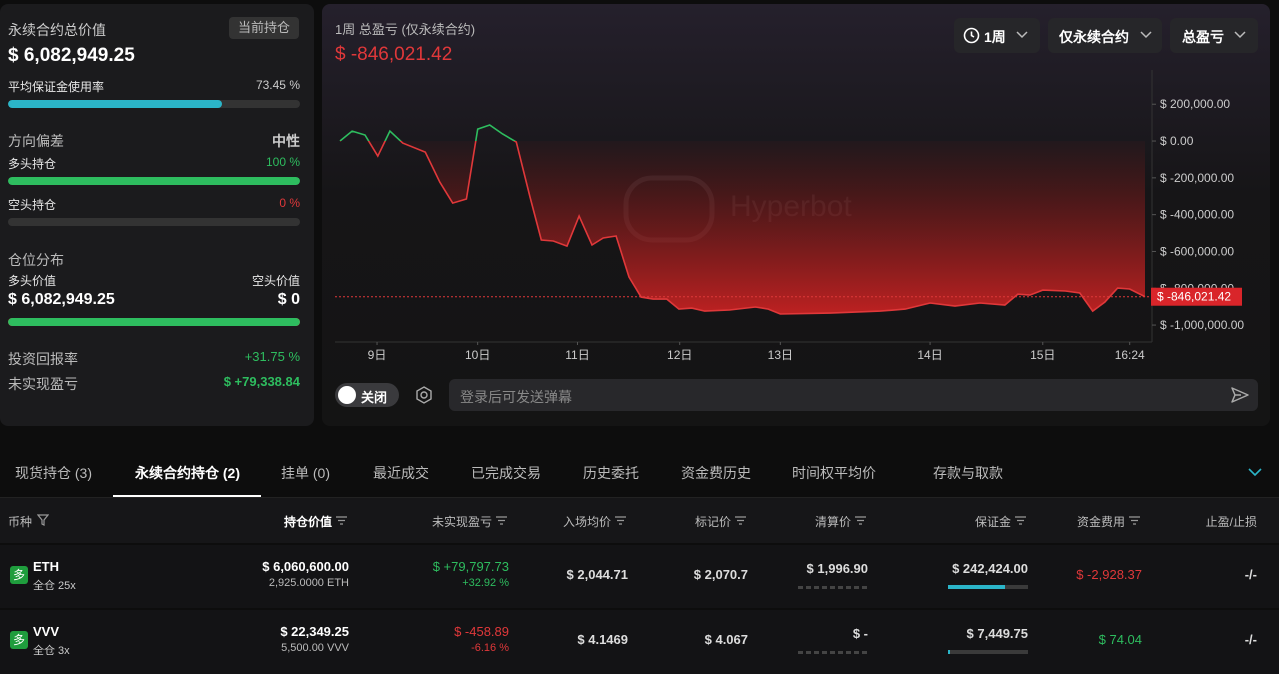  What do you see at coordinates (315, 648) in the screenshot?
I see `position-size: 5,500.00 VVV` at bounding box center [315, 648].